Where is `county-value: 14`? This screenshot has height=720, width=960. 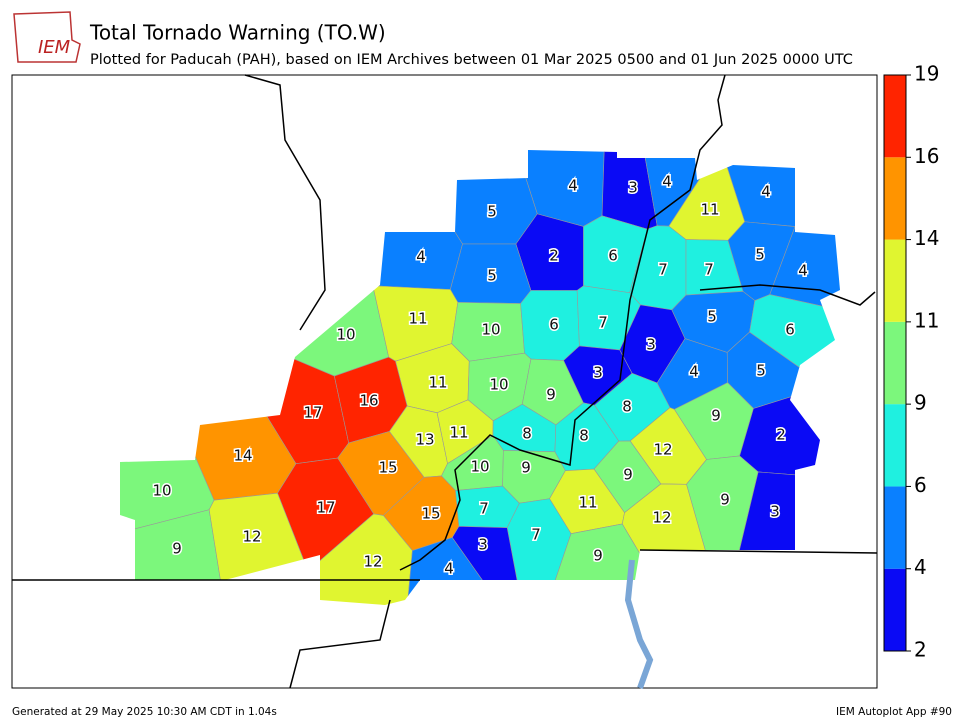 county-value: 14 is located at coordinates (242, 456).